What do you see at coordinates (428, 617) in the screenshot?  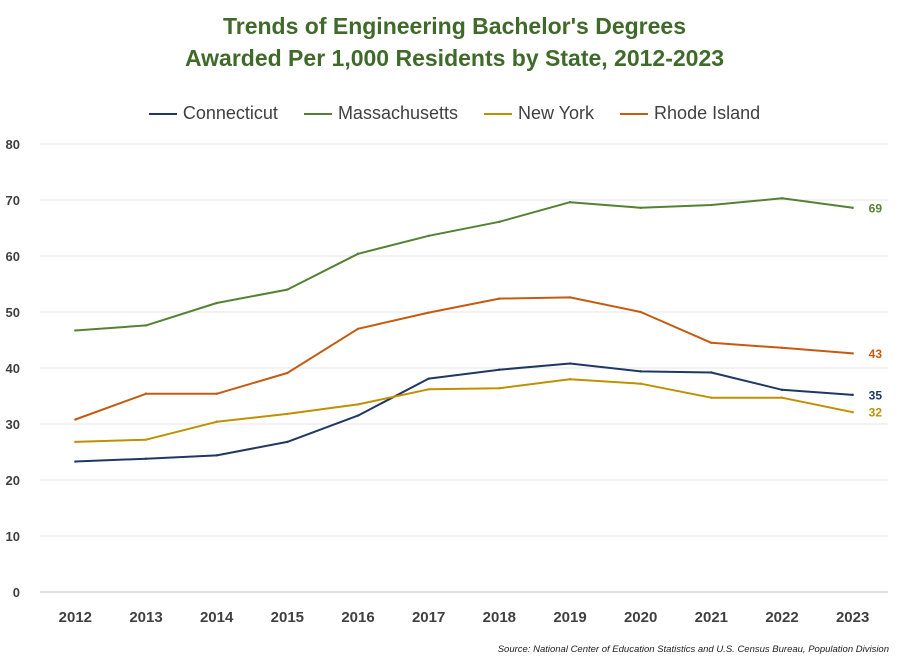 I see `x-tick-label: 2017` at bounding box center [428, 617].